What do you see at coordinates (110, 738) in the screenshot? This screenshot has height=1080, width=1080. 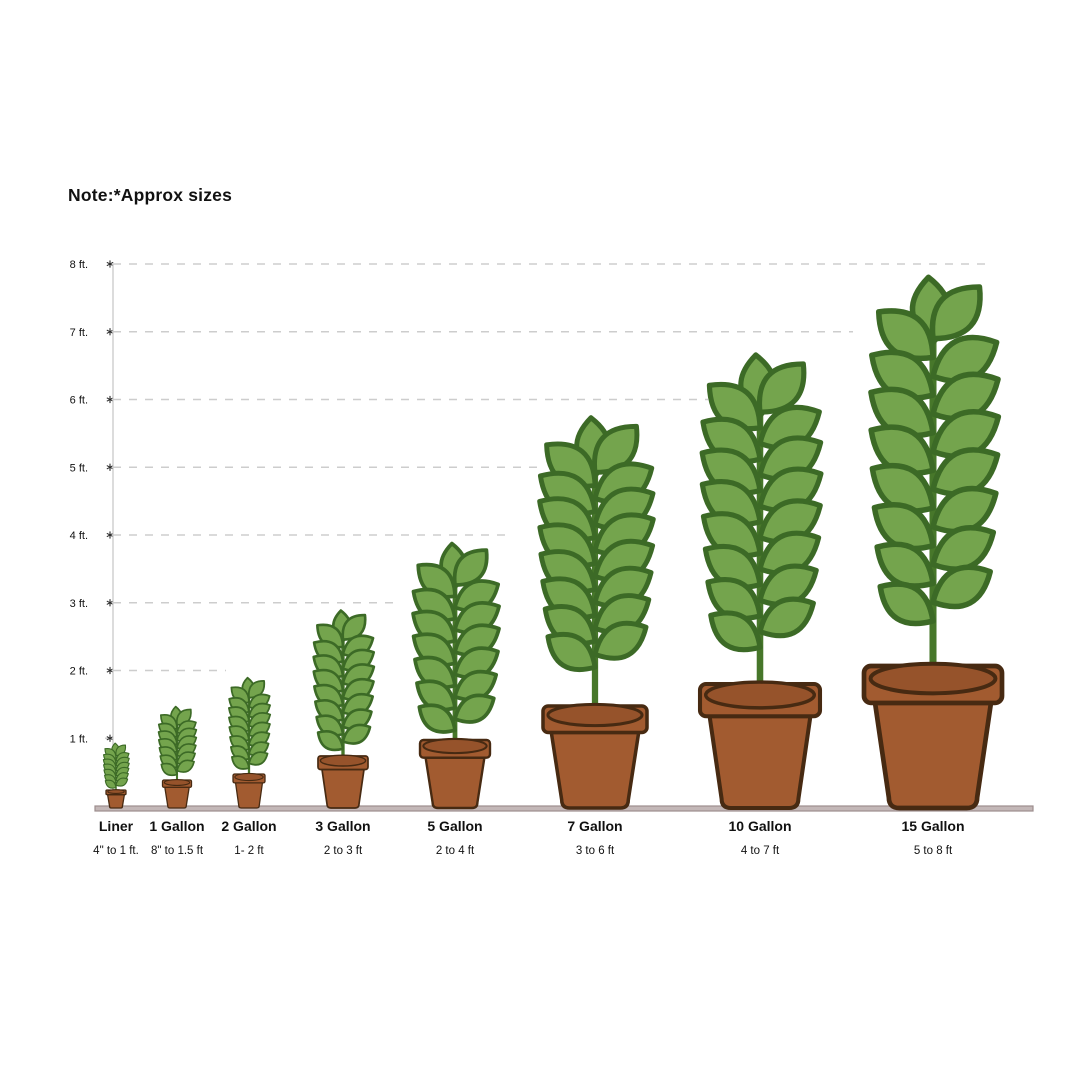 I see `y-tick-mark-1ft` at bounding box center [110, 738].